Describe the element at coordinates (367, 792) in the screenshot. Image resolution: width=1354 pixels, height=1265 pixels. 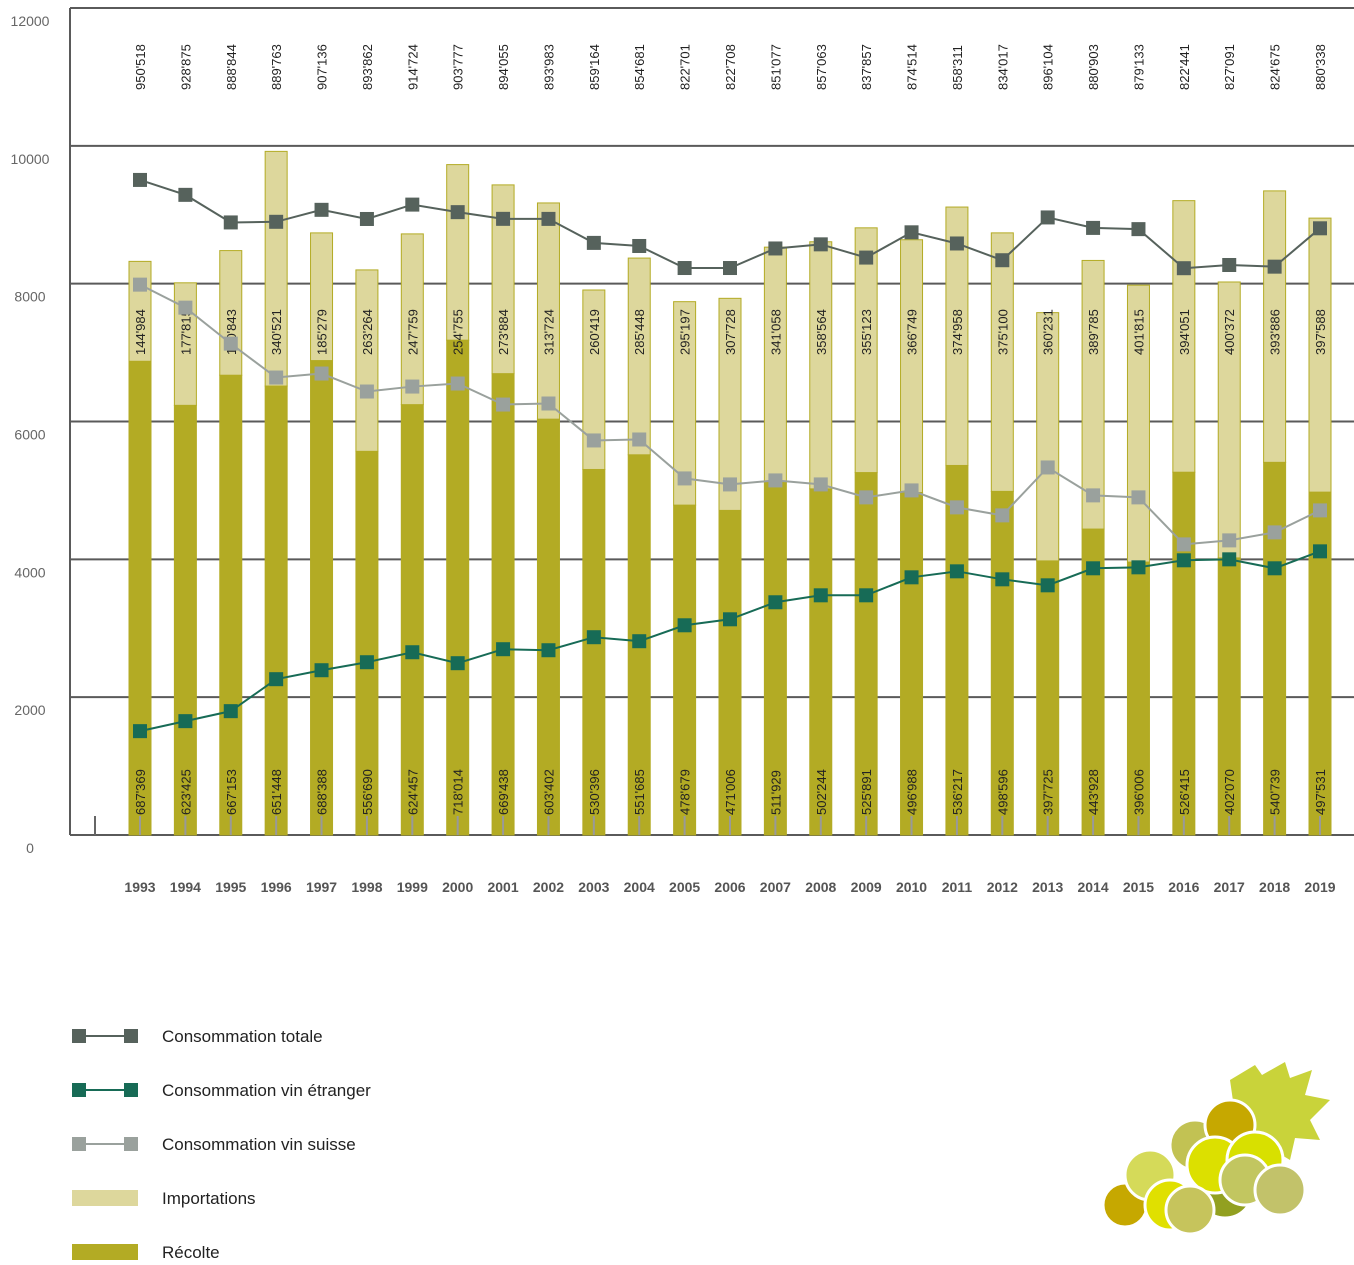
I see `value-label: 556'690` at that location.